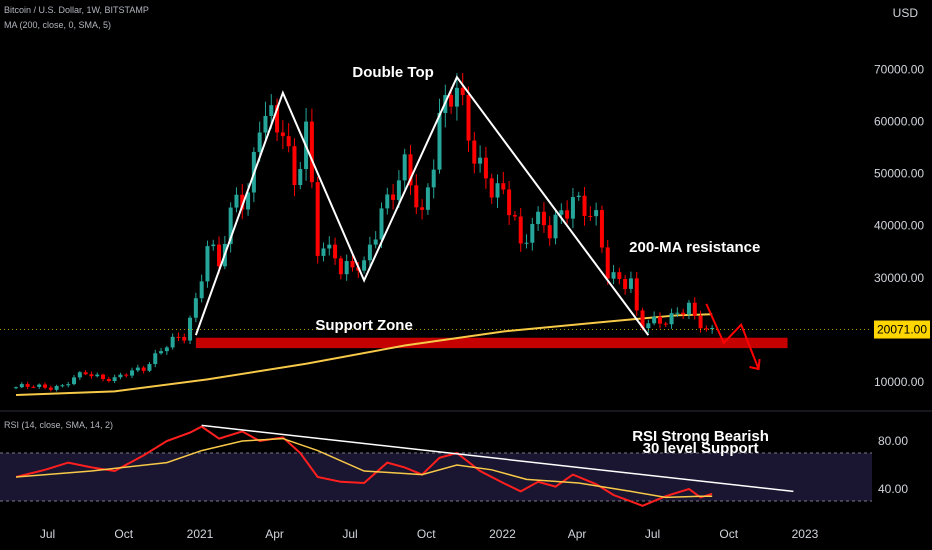 This screenshot has height=550, width=932. I want to click on last-price-tag, so click(902, 329).